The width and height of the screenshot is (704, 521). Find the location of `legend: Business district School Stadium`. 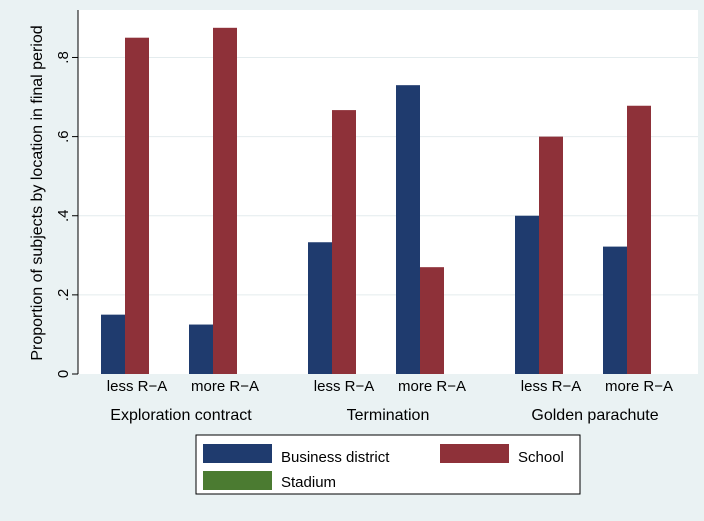

legend: Business district School Stadium is located at coordinates (388, 464).